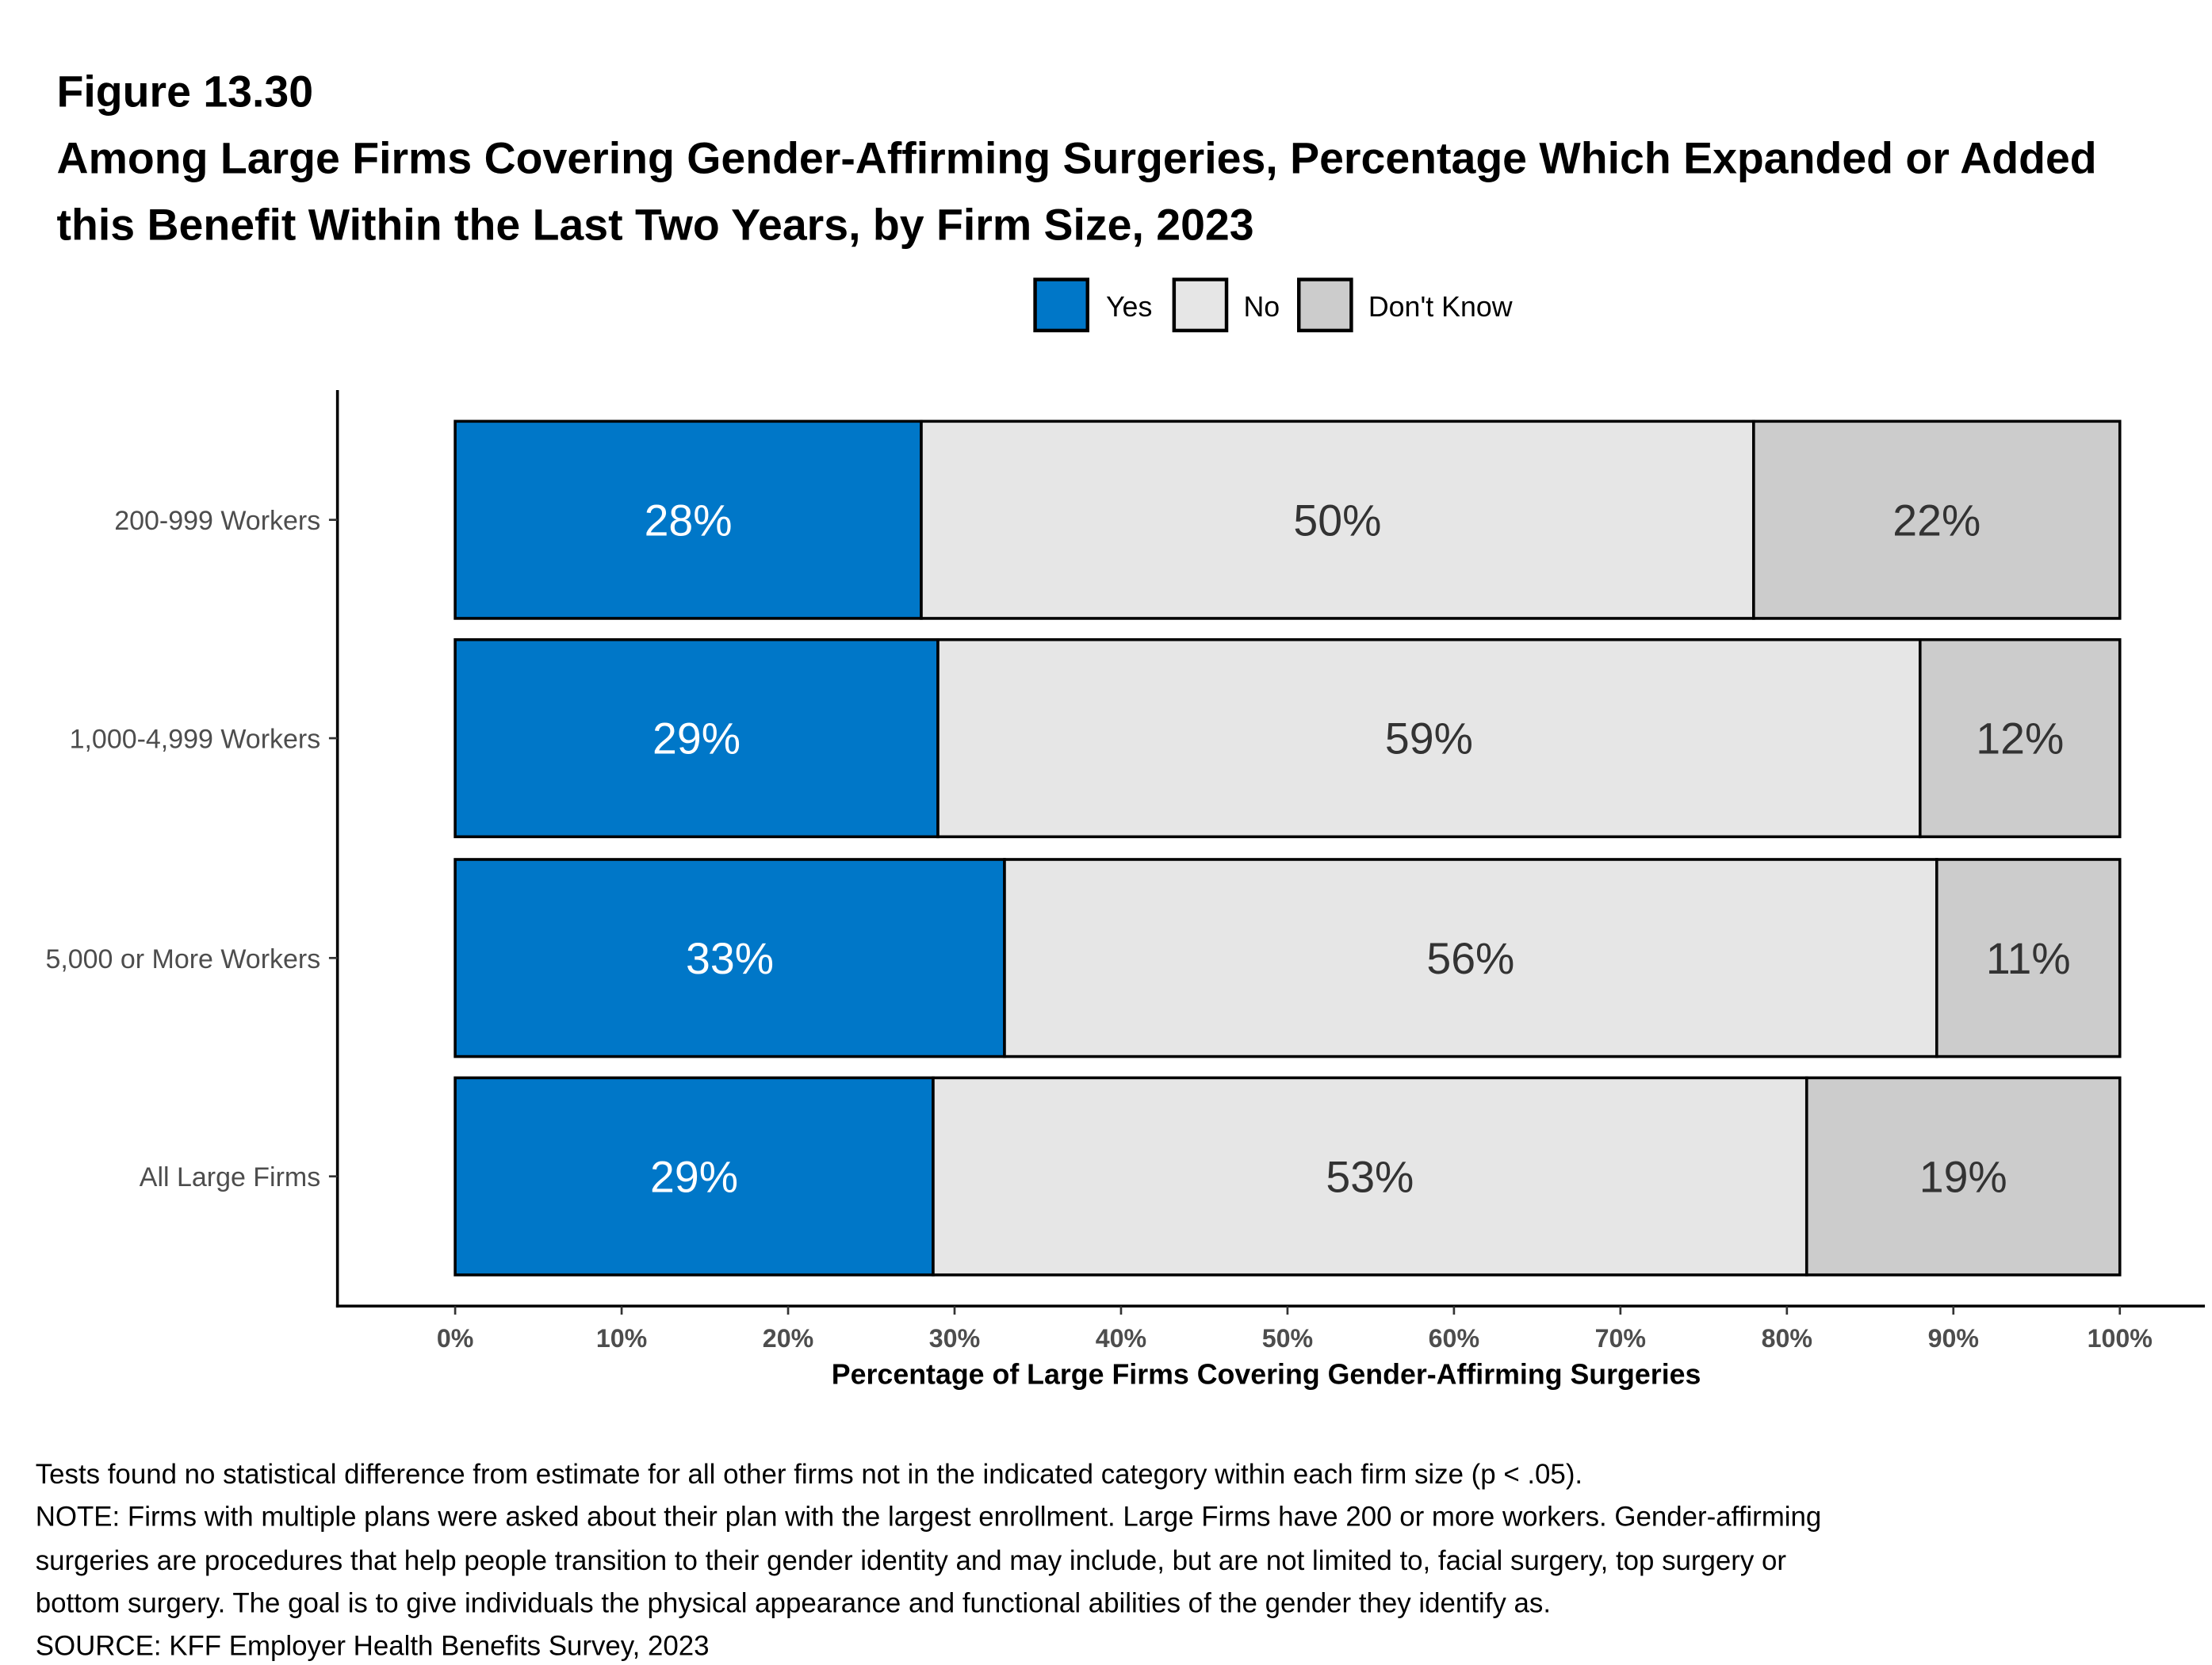 This screenshot has height=1665, width=2212. Describe the element at coordinates (621, 1338) in the screenshot. I see `x-tick-label: 10%` at that location.